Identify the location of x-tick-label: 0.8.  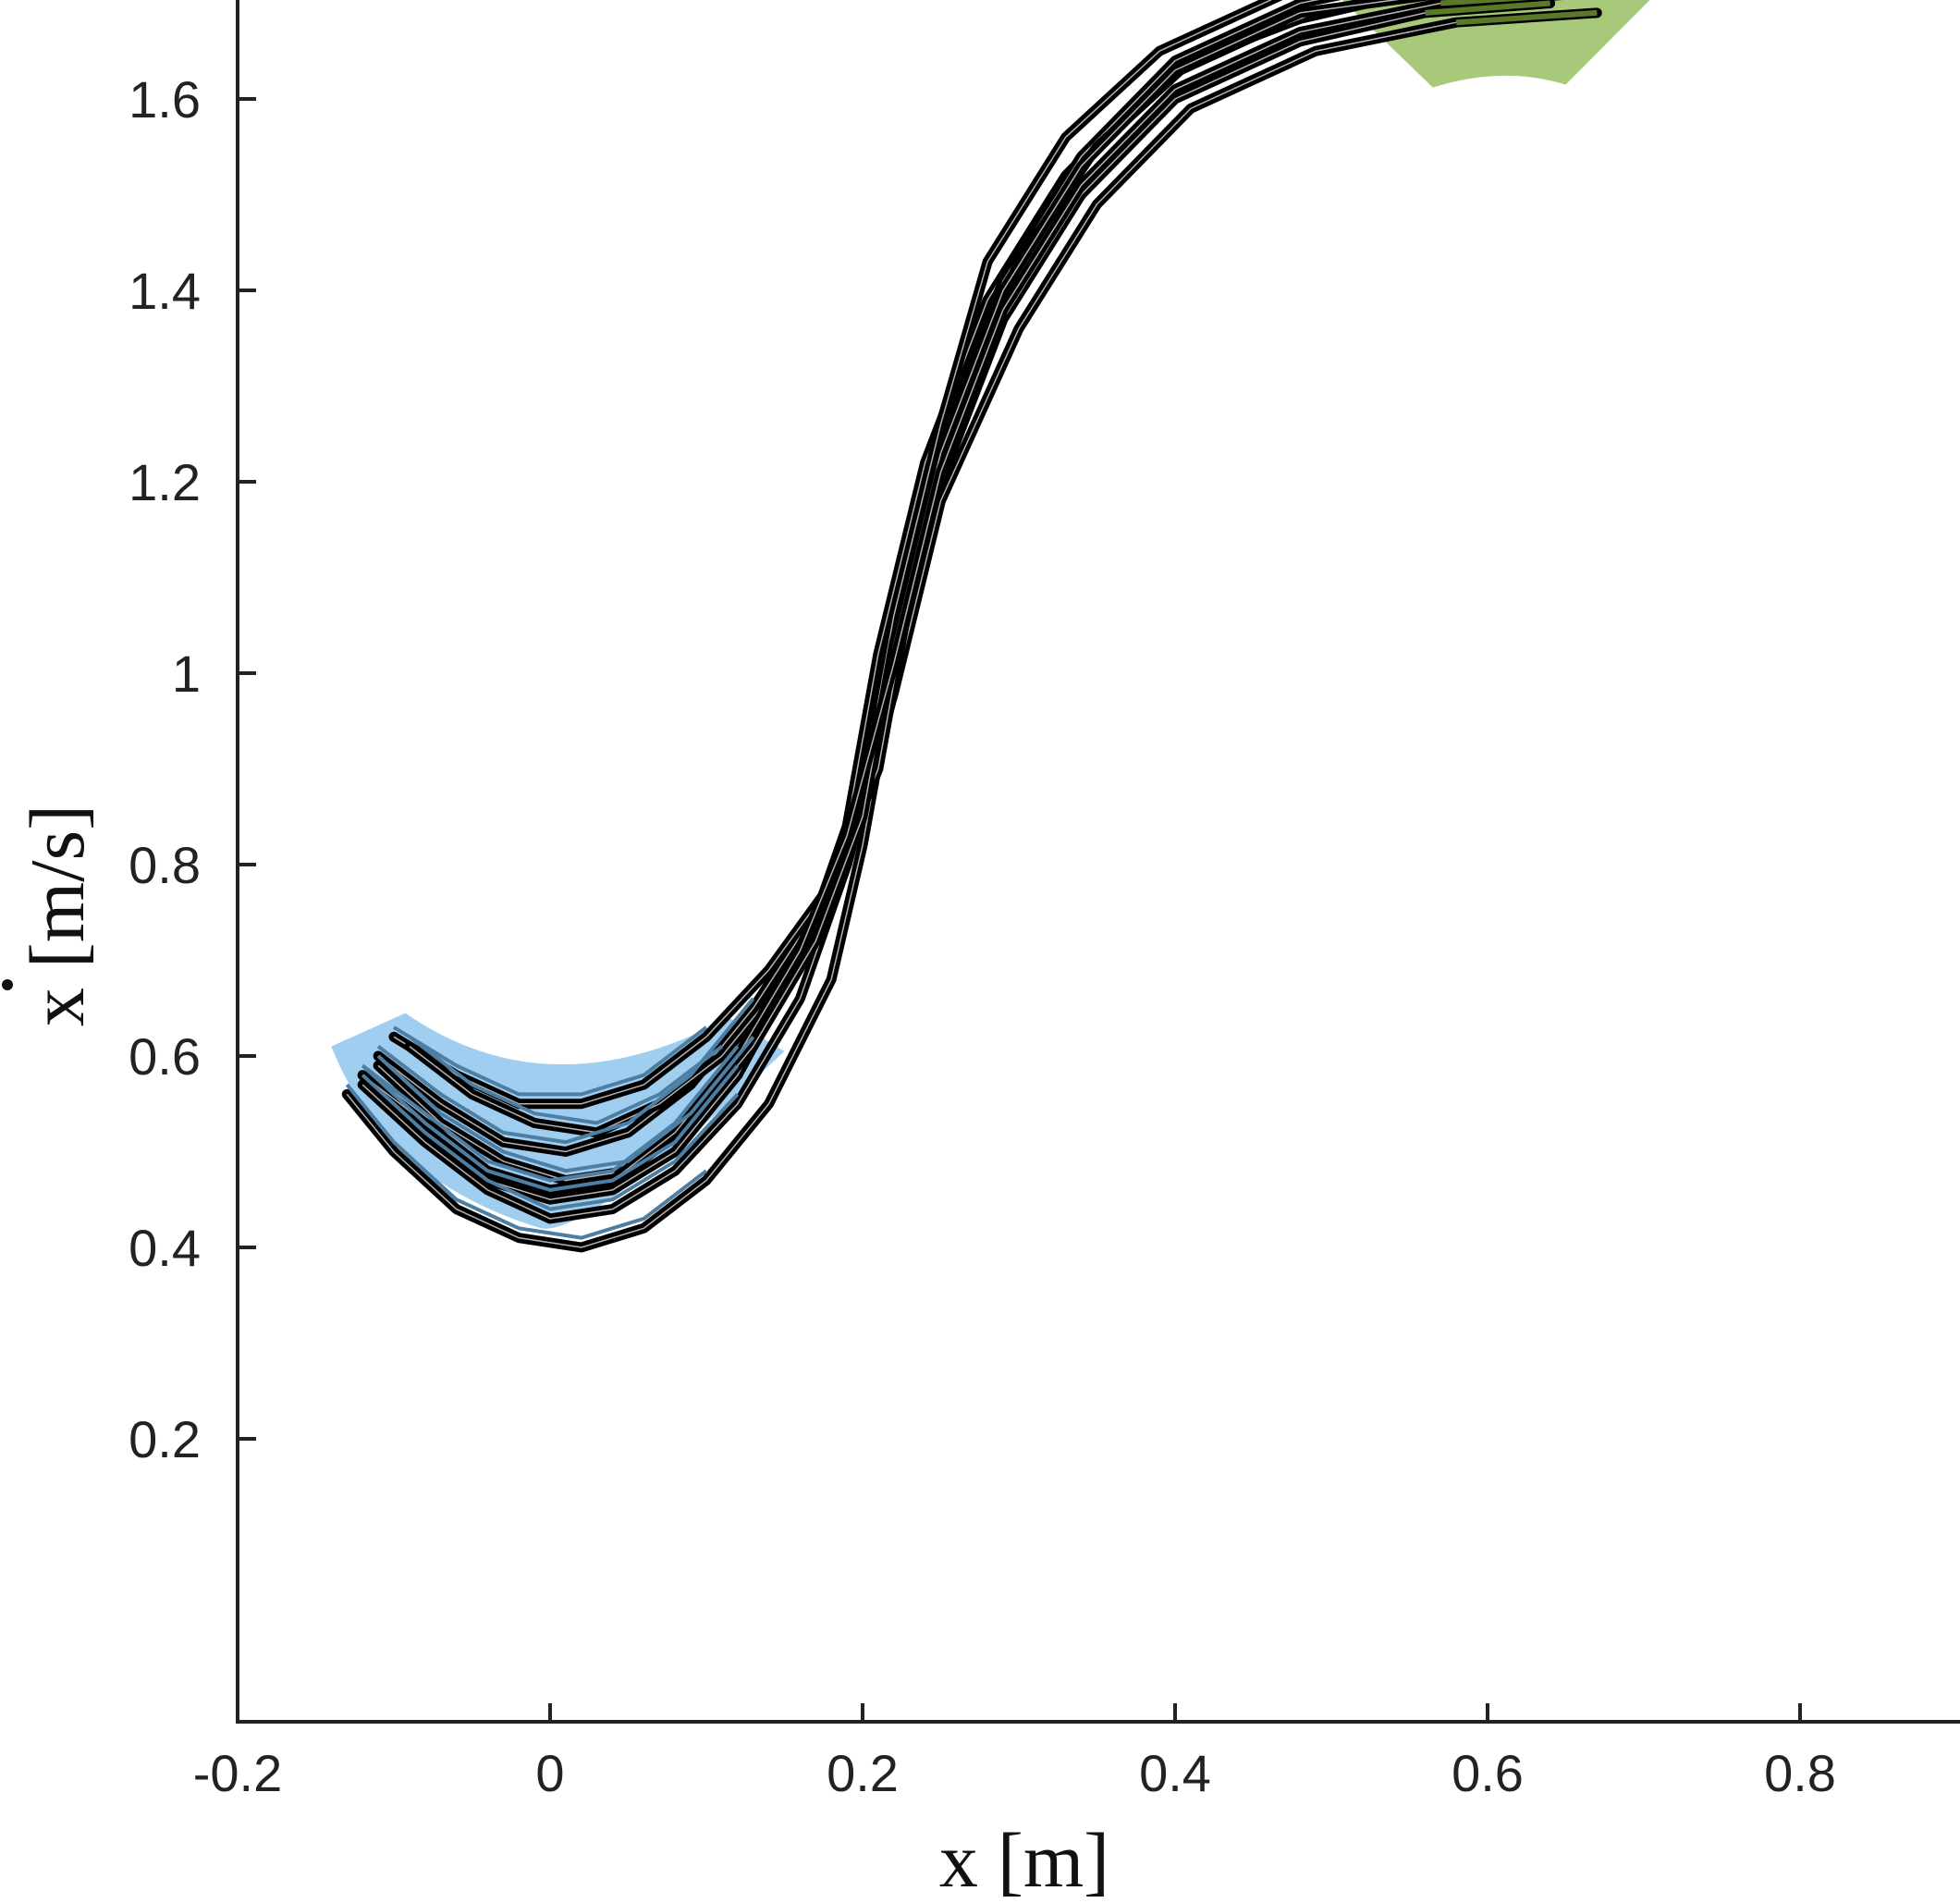
(1800, 1773).